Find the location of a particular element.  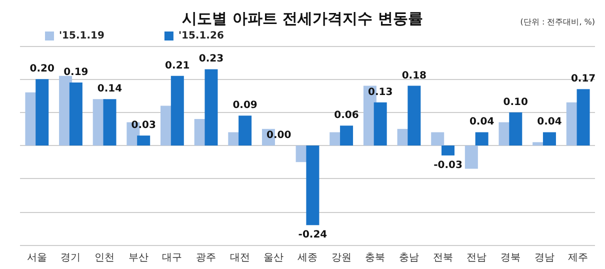

x-tick-label: 울산 is located at coordinates (274, 258).